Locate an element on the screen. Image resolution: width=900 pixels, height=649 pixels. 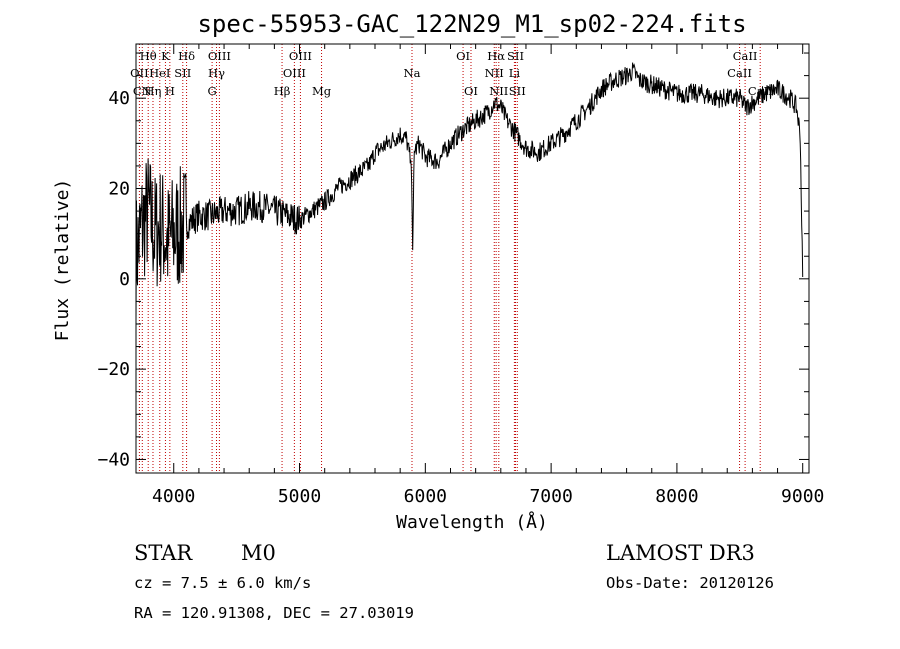
line-label-12: Hβ is located at coordinates (282, 91).